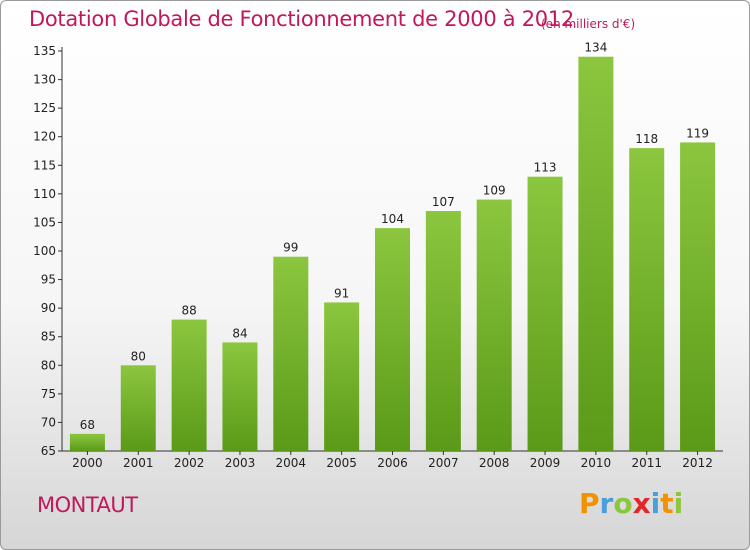  What do you see at coordinates (494, 463) in the screenshot?
I see `x-tick-label: 2008` at bounding box center [494, 463].